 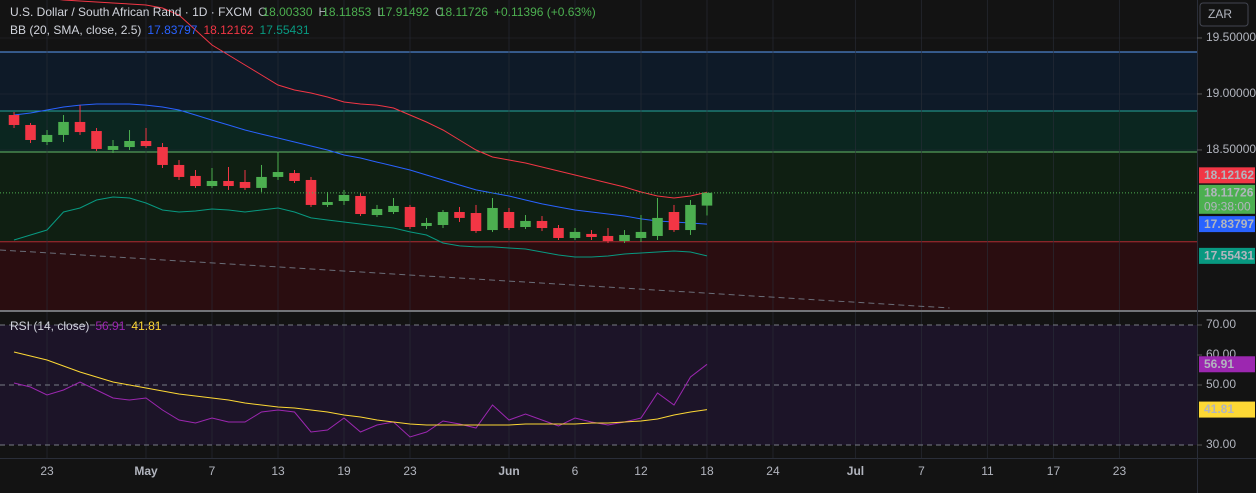 I want to click on x-tick-label: 19, so click(x=344, y=471).